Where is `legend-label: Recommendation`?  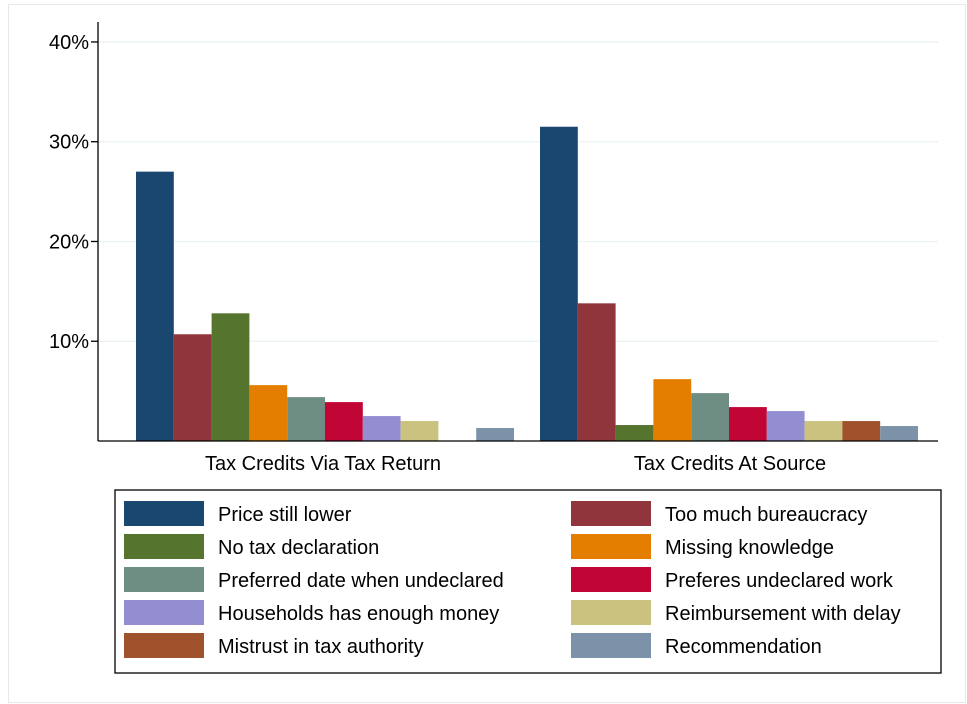
legend-label: Recommendation is located at coordinates (743, 647).